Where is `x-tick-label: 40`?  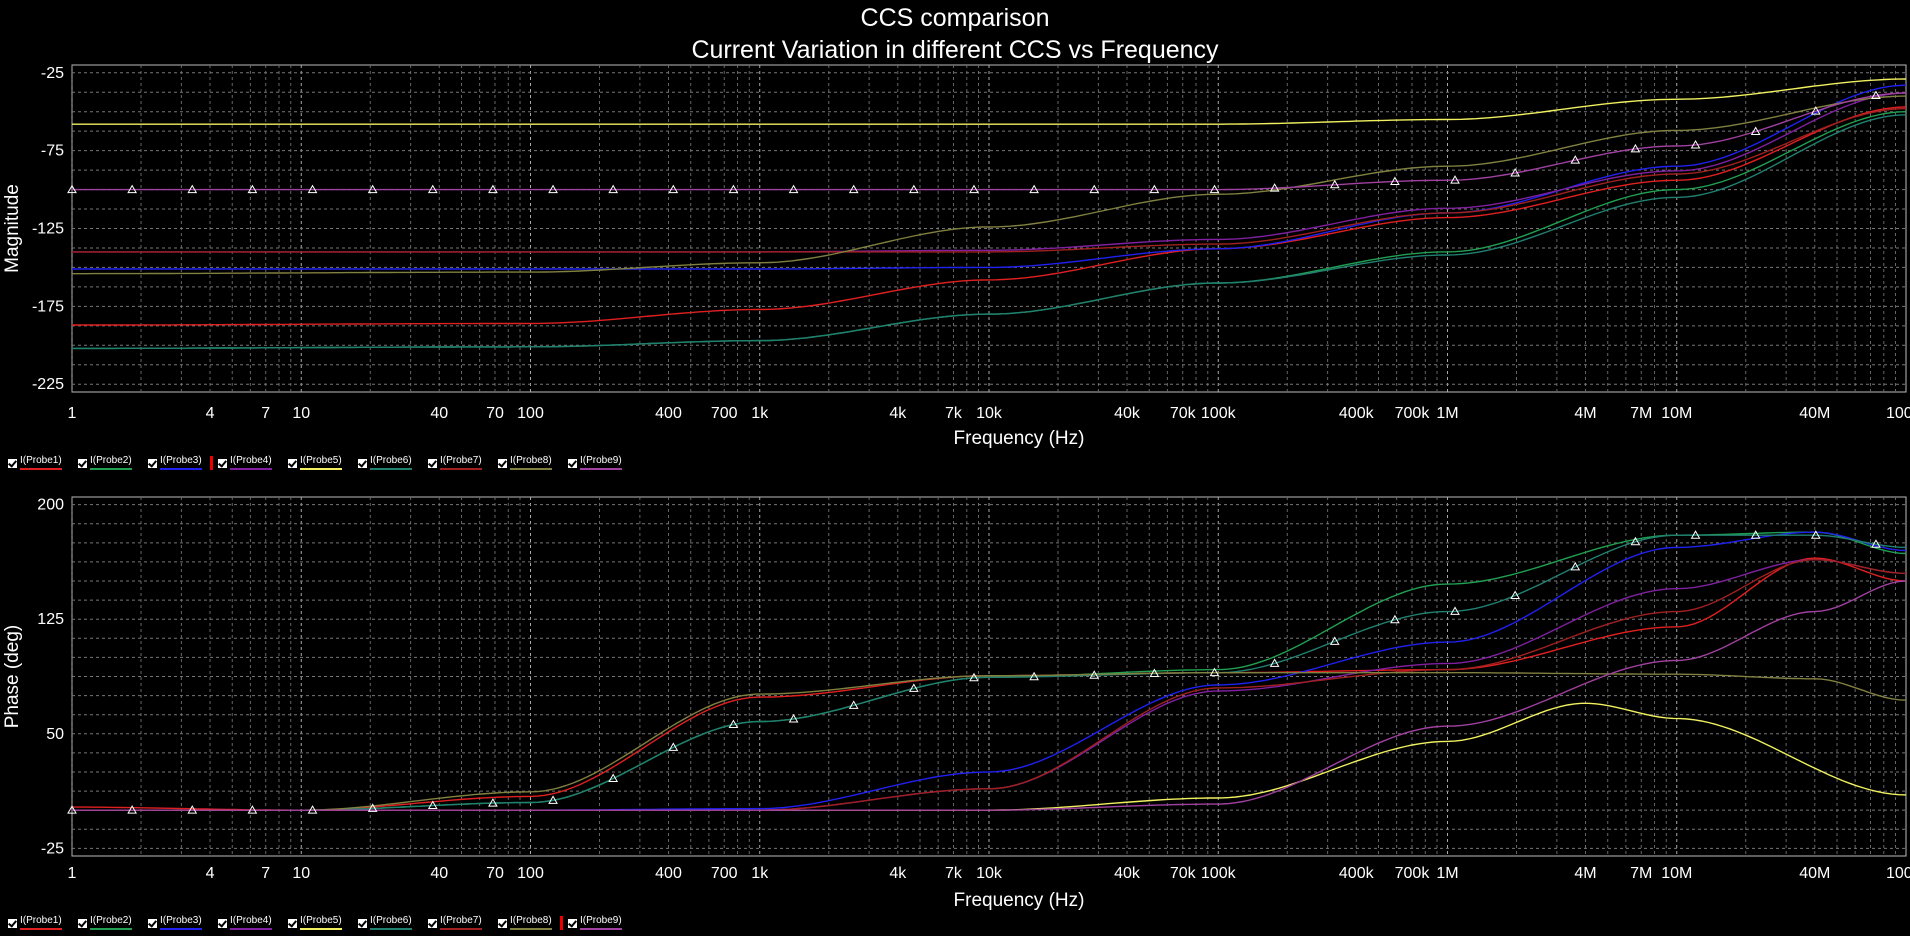 x-tick-label: 40 is located at coordinates (439, 413).